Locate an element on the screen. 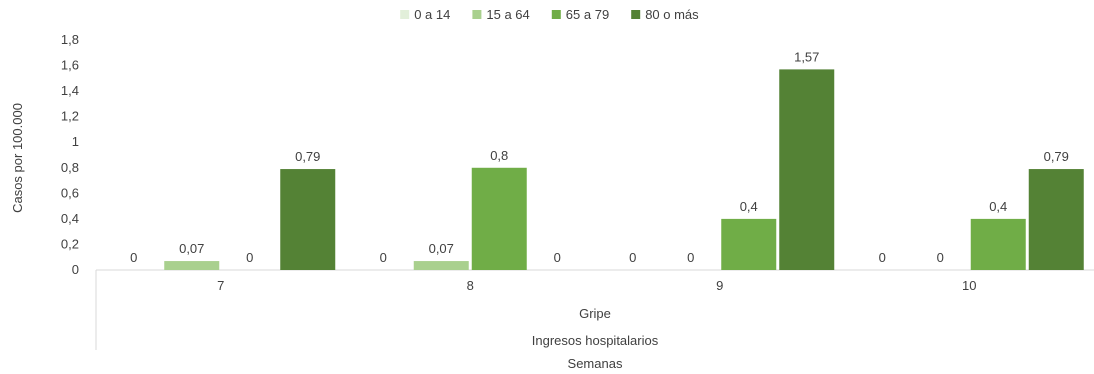  y-tick-label: 0,6 is located at coordinates (70, 192).